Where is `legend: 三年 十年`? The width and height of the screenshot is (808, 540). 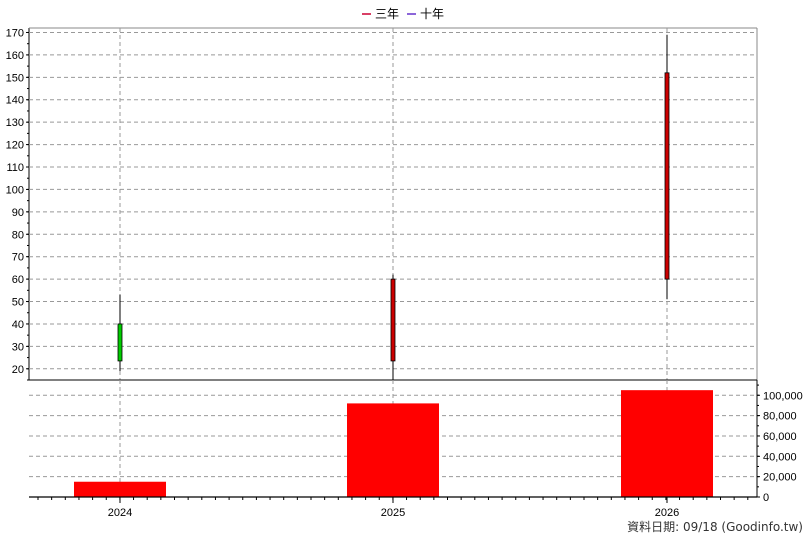 legend: 三年 十年 is located at coordinates (403, 14).